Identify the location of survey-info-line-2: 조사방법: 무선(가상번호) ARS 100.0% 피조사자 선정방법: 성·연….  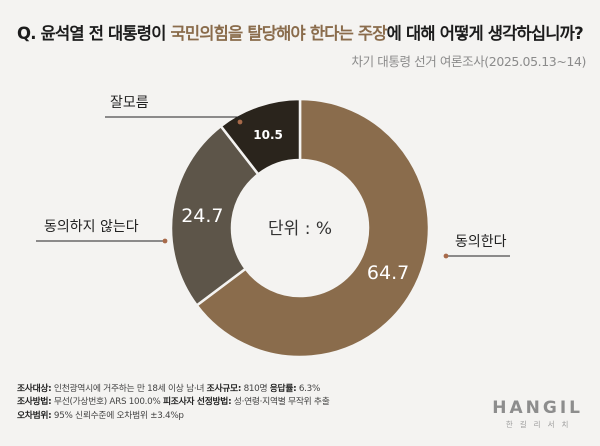
(173, 402).